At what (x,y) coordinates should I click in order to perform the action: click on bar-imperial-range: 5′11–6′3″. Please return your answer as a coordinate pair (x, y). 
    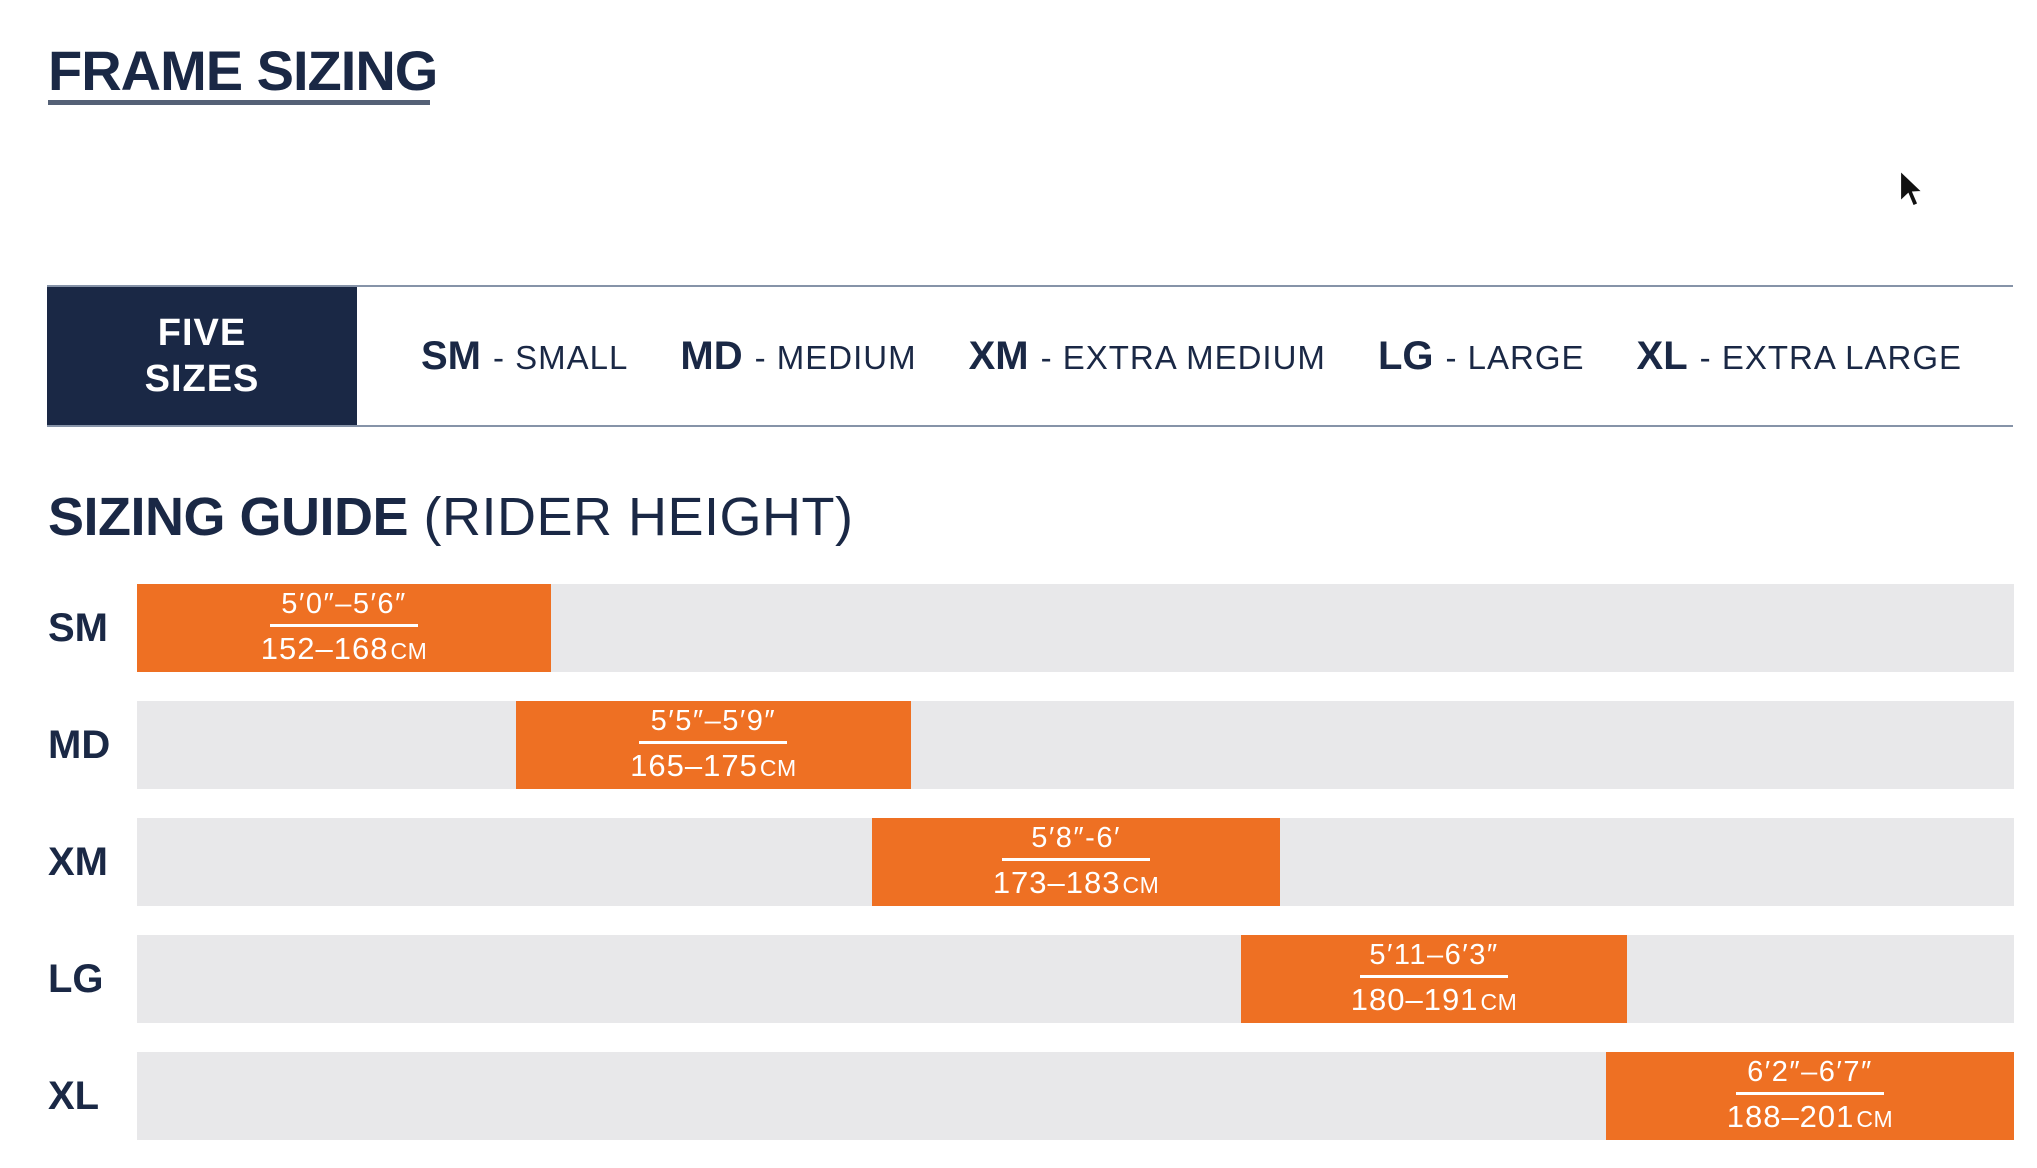
    Looking at the image, I should click on (1434, 955).